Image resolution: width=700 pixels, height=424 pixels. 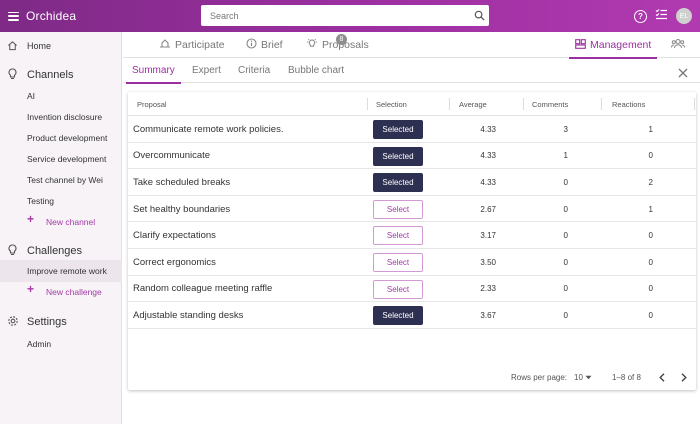 What do you see at coordinates (61, 291) in the screenshot?
I see `new-challenge-button: + New challenge` at bounding box center [61, 291].